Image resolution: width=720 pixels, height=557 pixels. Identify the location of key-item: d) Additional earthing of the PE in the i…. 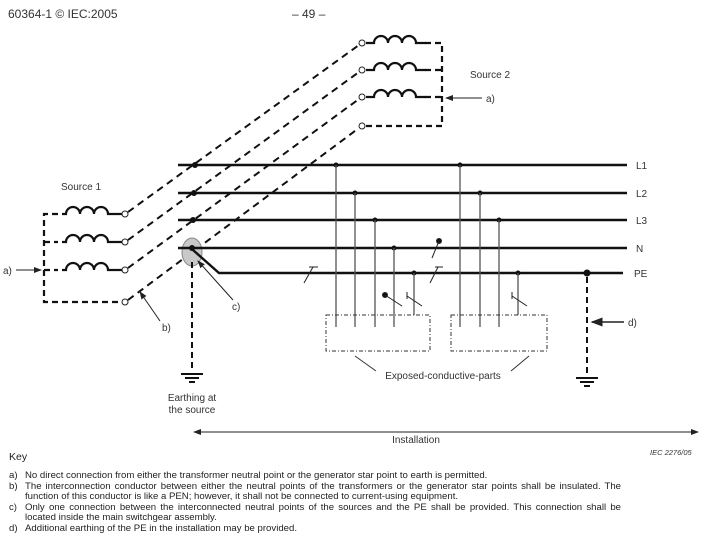
(315, 528).